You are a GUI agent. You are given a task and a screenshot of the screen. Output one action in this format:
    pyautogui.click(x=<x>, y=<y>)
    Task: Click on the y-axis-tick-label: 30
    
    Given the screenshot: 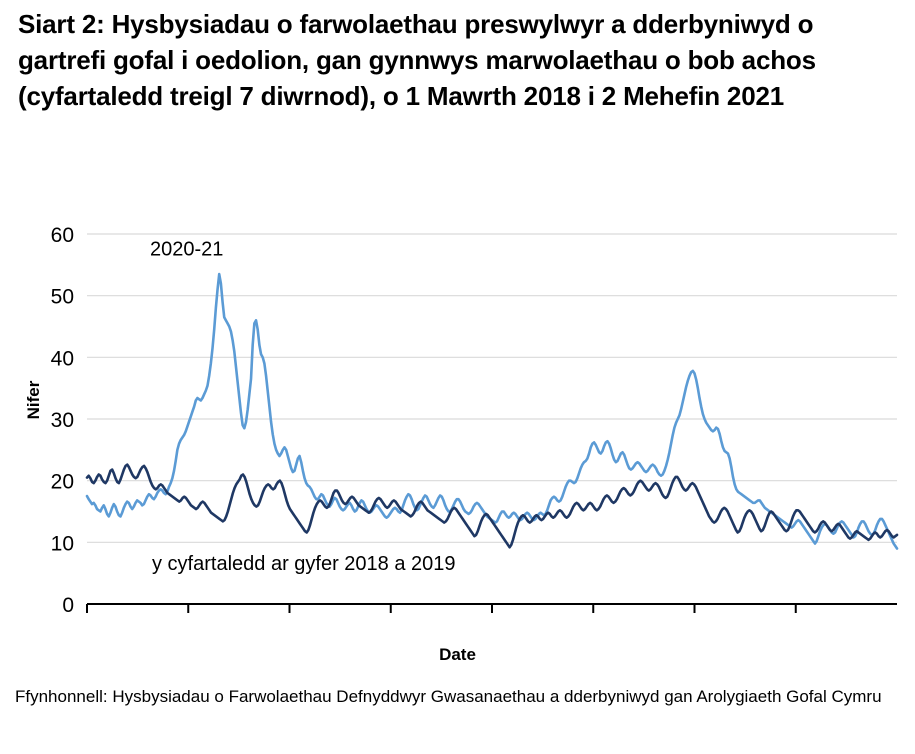 What is the action you would take?
    pyautogui.click(x=62, y=420)
    